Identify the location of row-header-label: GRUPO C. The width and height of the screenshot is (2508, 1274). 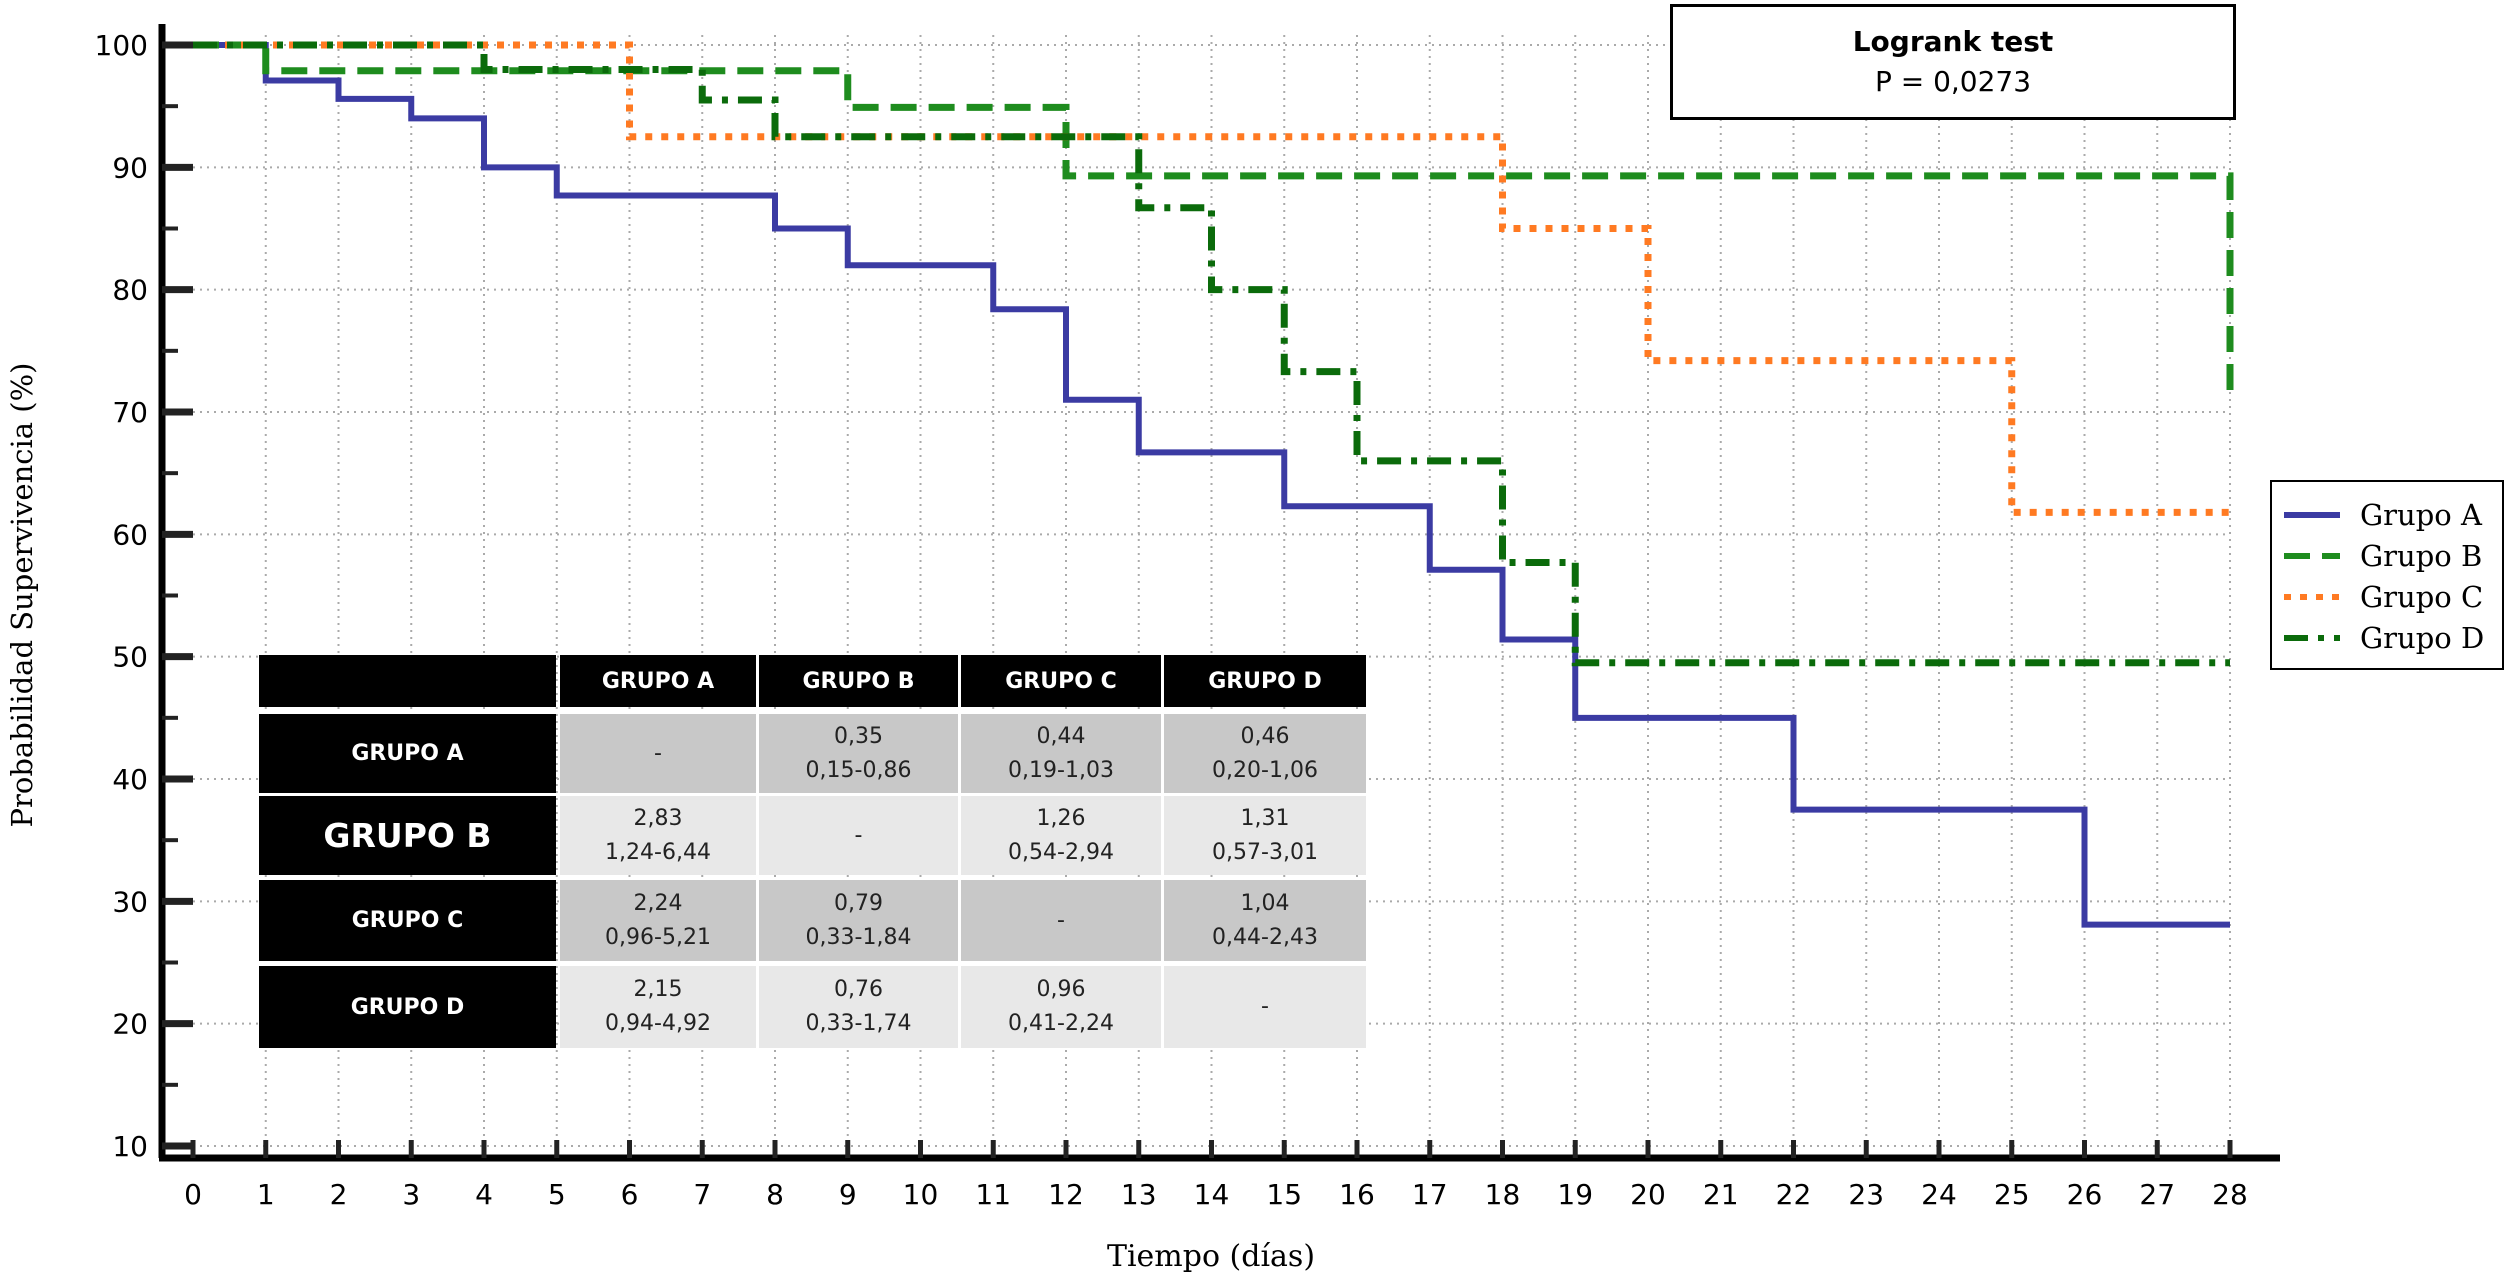
(407, 920).